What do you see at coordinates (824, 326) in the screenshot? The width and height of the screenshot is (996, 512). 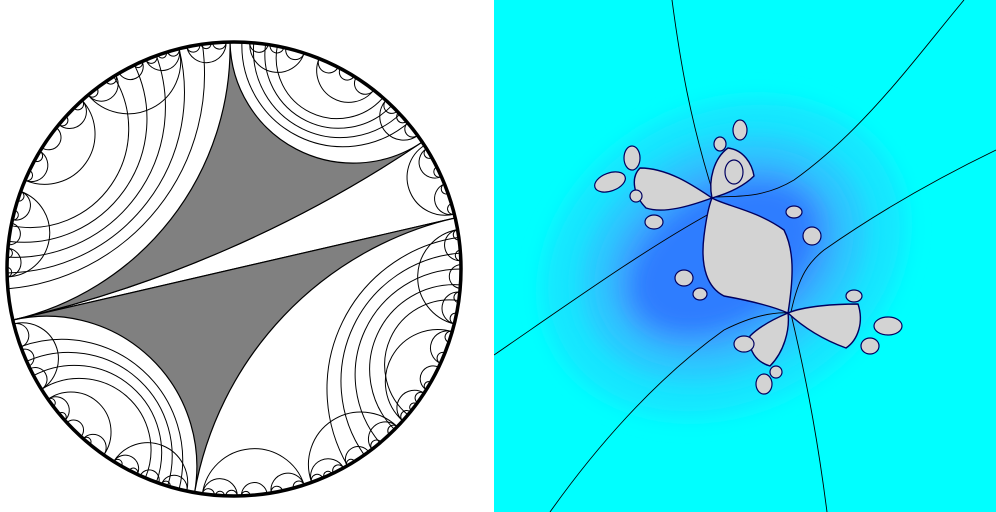 I see `lower-right-lobe` at bounding box center [824, 326].